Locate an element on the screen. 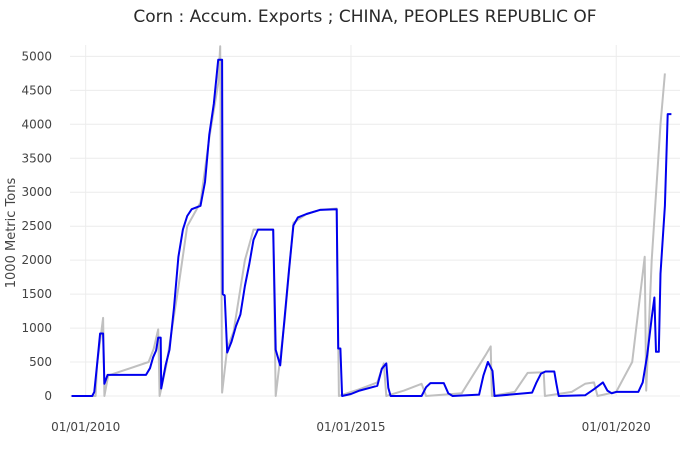  y-tick-label: 5000 is located at coordinates (36, 56).